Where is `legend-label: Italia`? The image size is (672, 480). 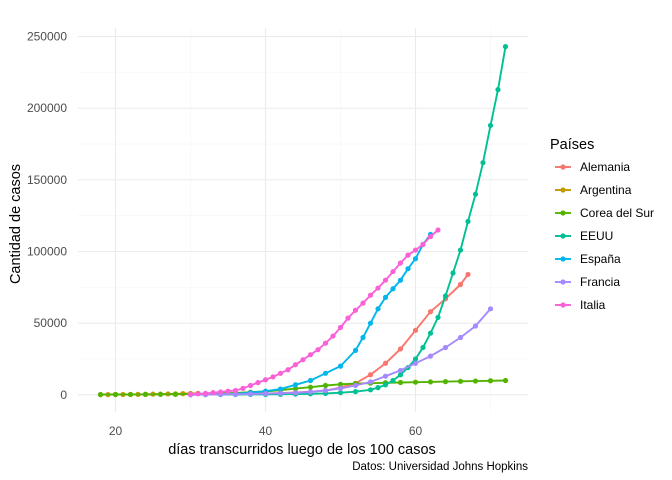
legend-label: Italia is located at coordinates (593, 305).